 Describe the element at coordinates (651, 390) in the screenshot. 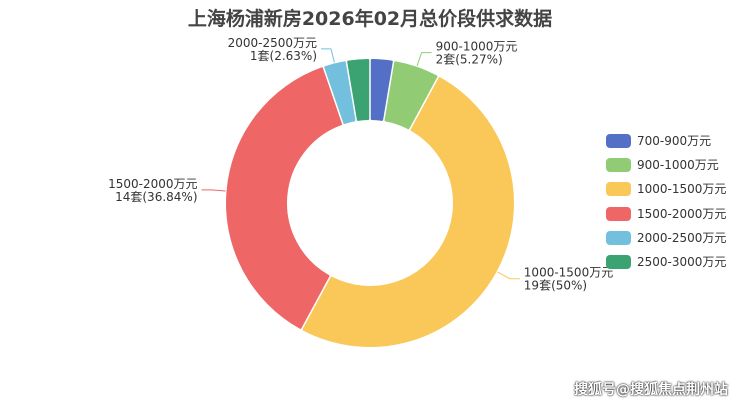

I see `watermark: 搜狐号@搜狐焦点荆州站` at that location.